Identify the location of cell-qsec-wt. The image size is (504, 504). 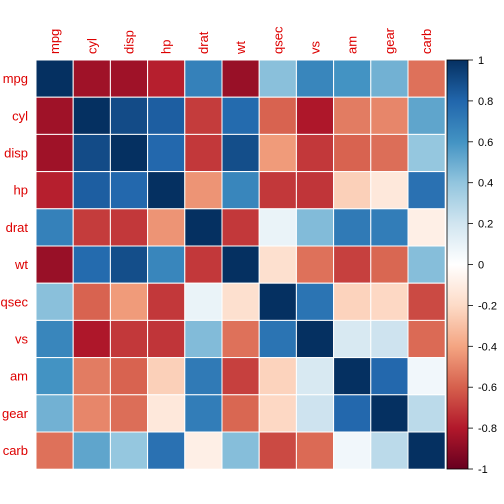
(240, 301).